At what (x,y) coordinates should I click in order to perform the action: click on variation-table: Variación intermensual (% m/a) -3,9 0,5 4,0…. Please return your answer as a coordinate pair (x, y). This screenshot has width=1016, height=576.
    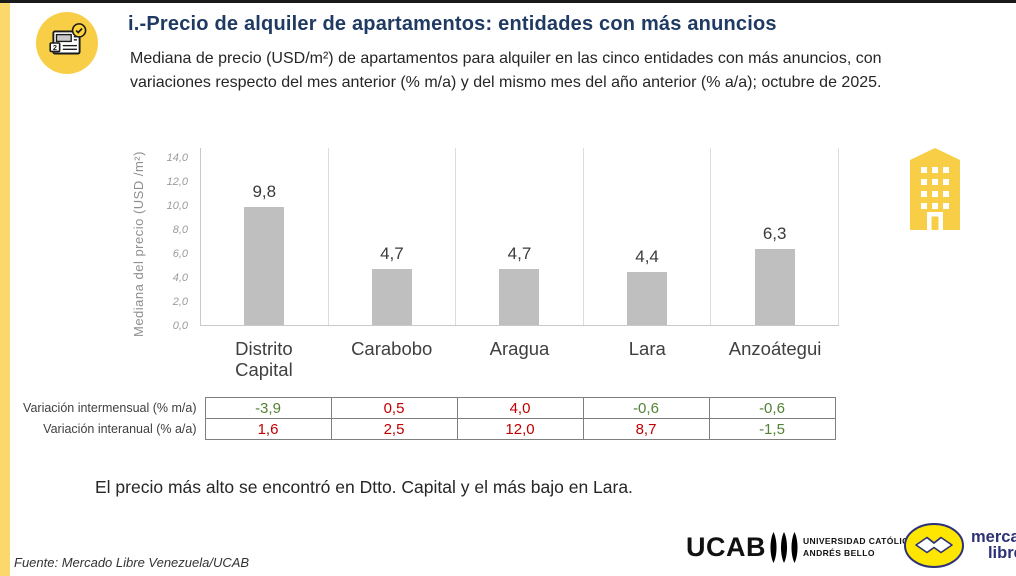
    Looking at the image, I should click on (423, 418).